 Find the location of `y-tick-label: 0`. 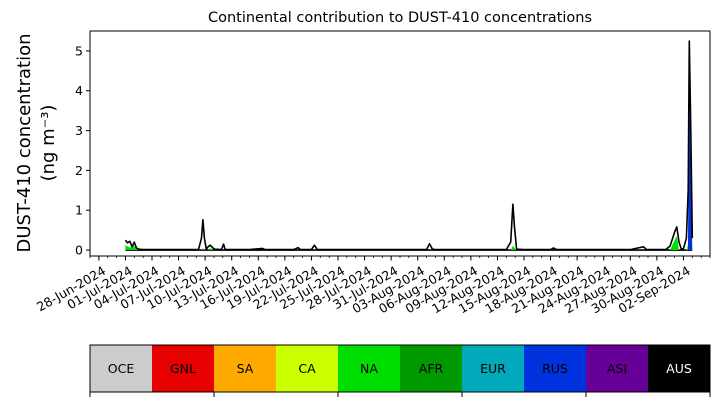

y-tick-label: 0 is located at coordinates (79, 250).